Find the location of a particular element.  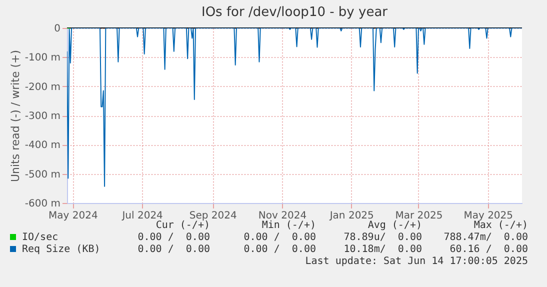

y-tick-label: -600 m is located at coordinates (42, 204).